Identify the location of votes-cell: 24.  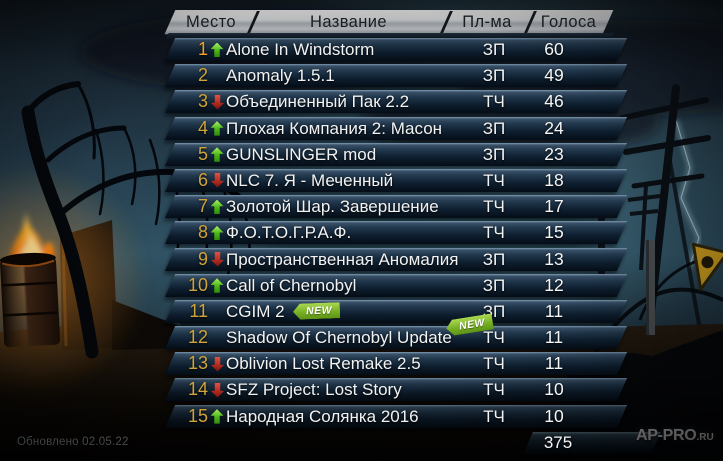
(554, 127).